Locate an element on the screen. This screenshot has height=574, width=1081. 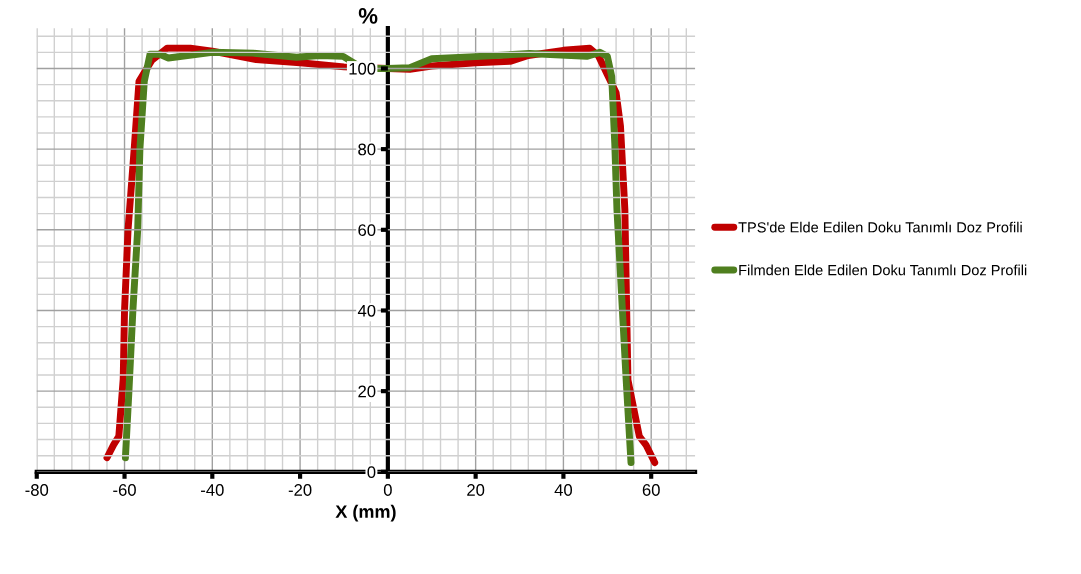
y-tick-label: 60 is located at coordinates (367, 230).